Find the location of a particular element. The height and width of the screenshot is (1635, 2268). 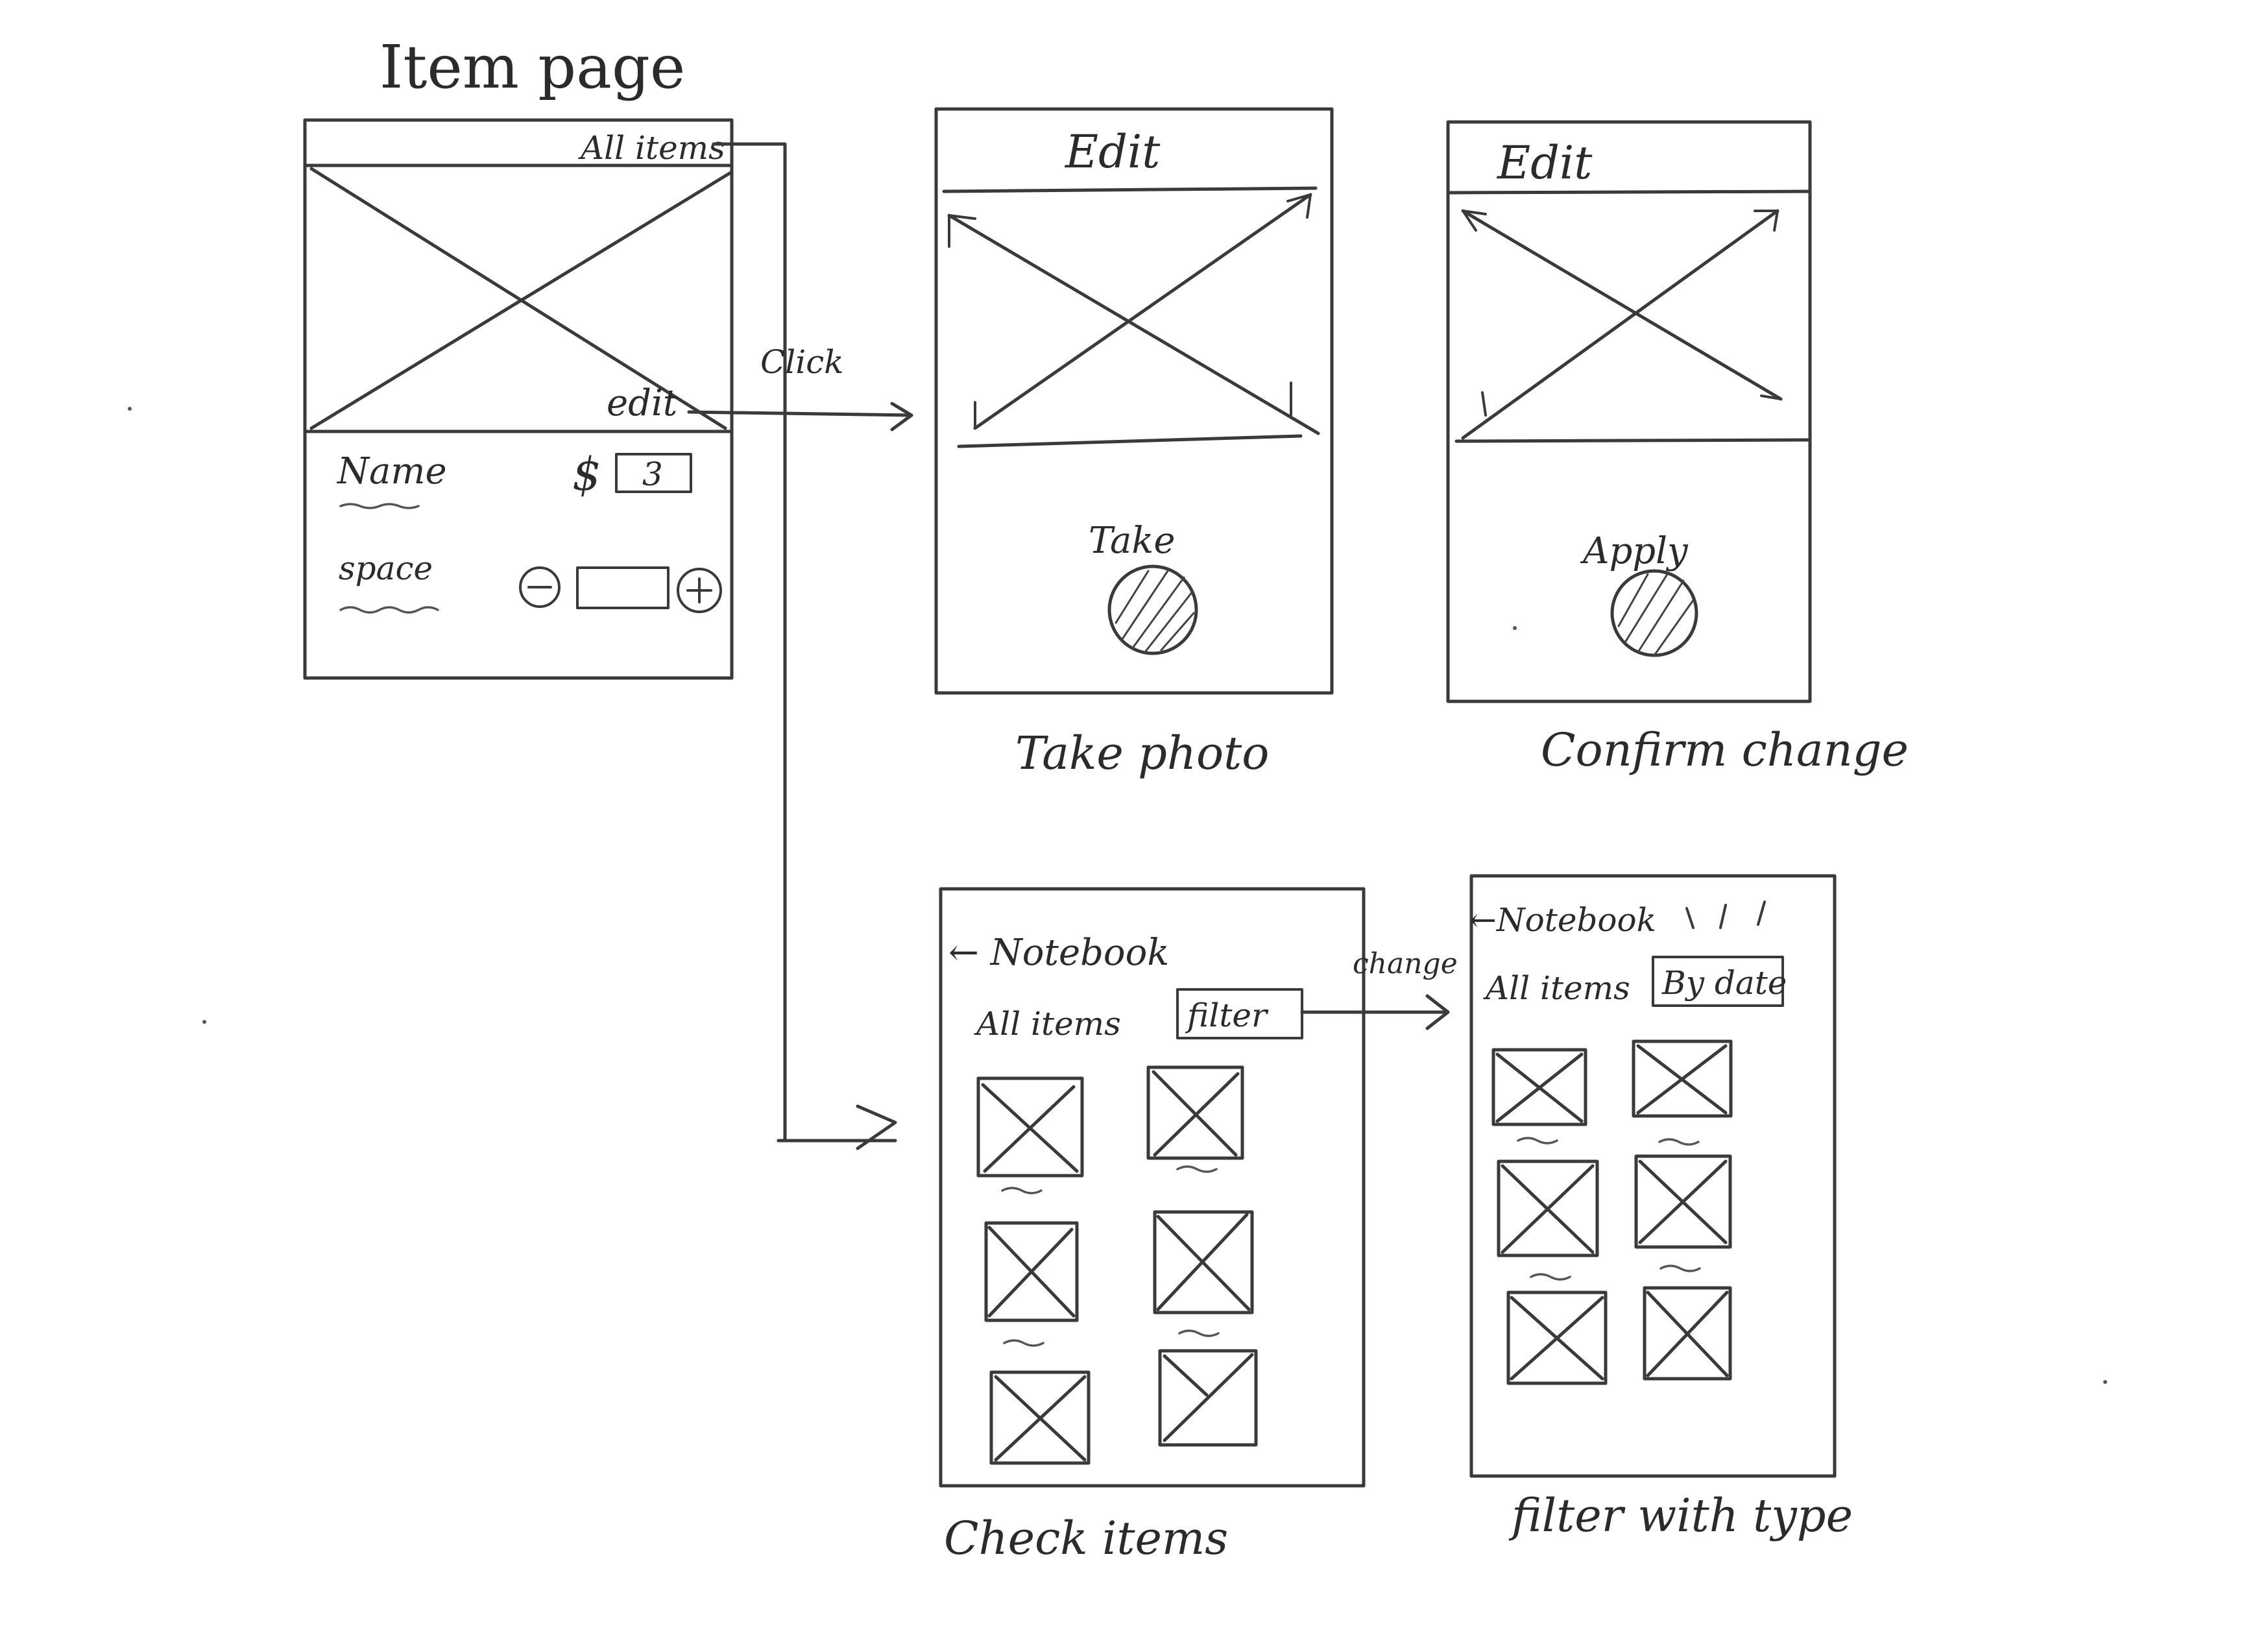

flow-connector-change is located at coordinates (1375, 1012).